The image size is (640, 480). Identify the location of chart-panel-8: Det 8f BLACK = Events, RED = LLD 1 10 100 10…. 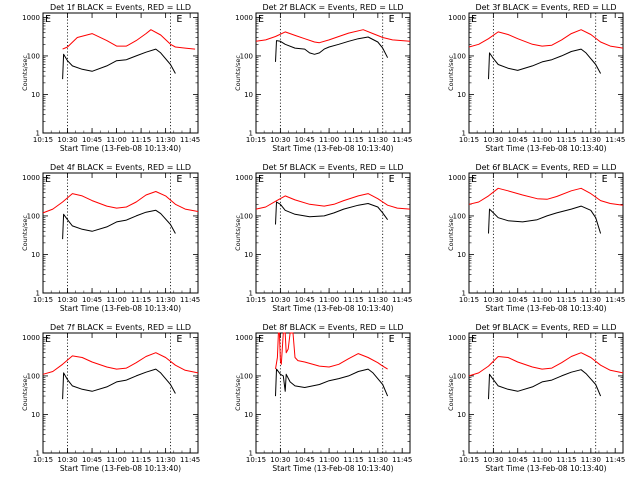
(323, 398).